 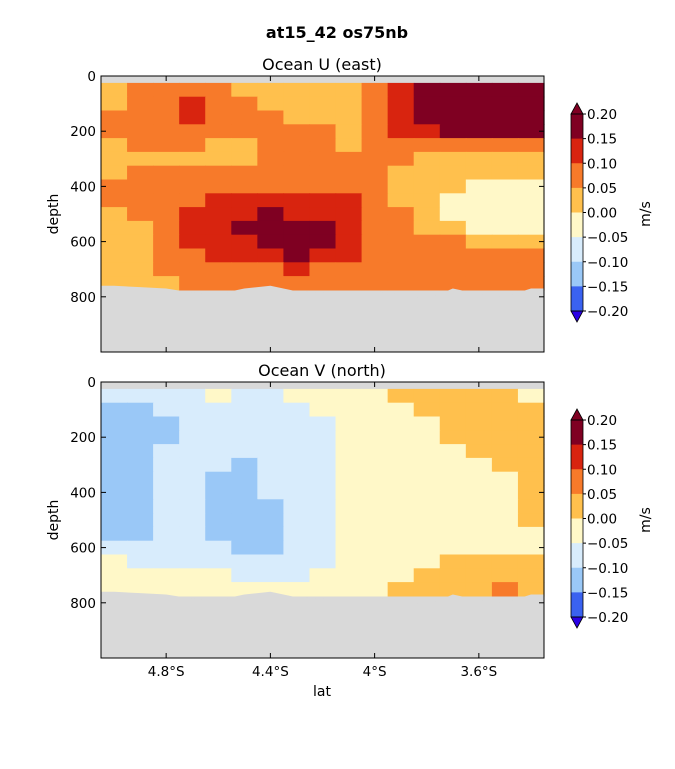 What do you see at coordinates (607, 593) in the screenshot?
I see `colorbar-tick-label: −0.15` at bounding box center [607, 593].